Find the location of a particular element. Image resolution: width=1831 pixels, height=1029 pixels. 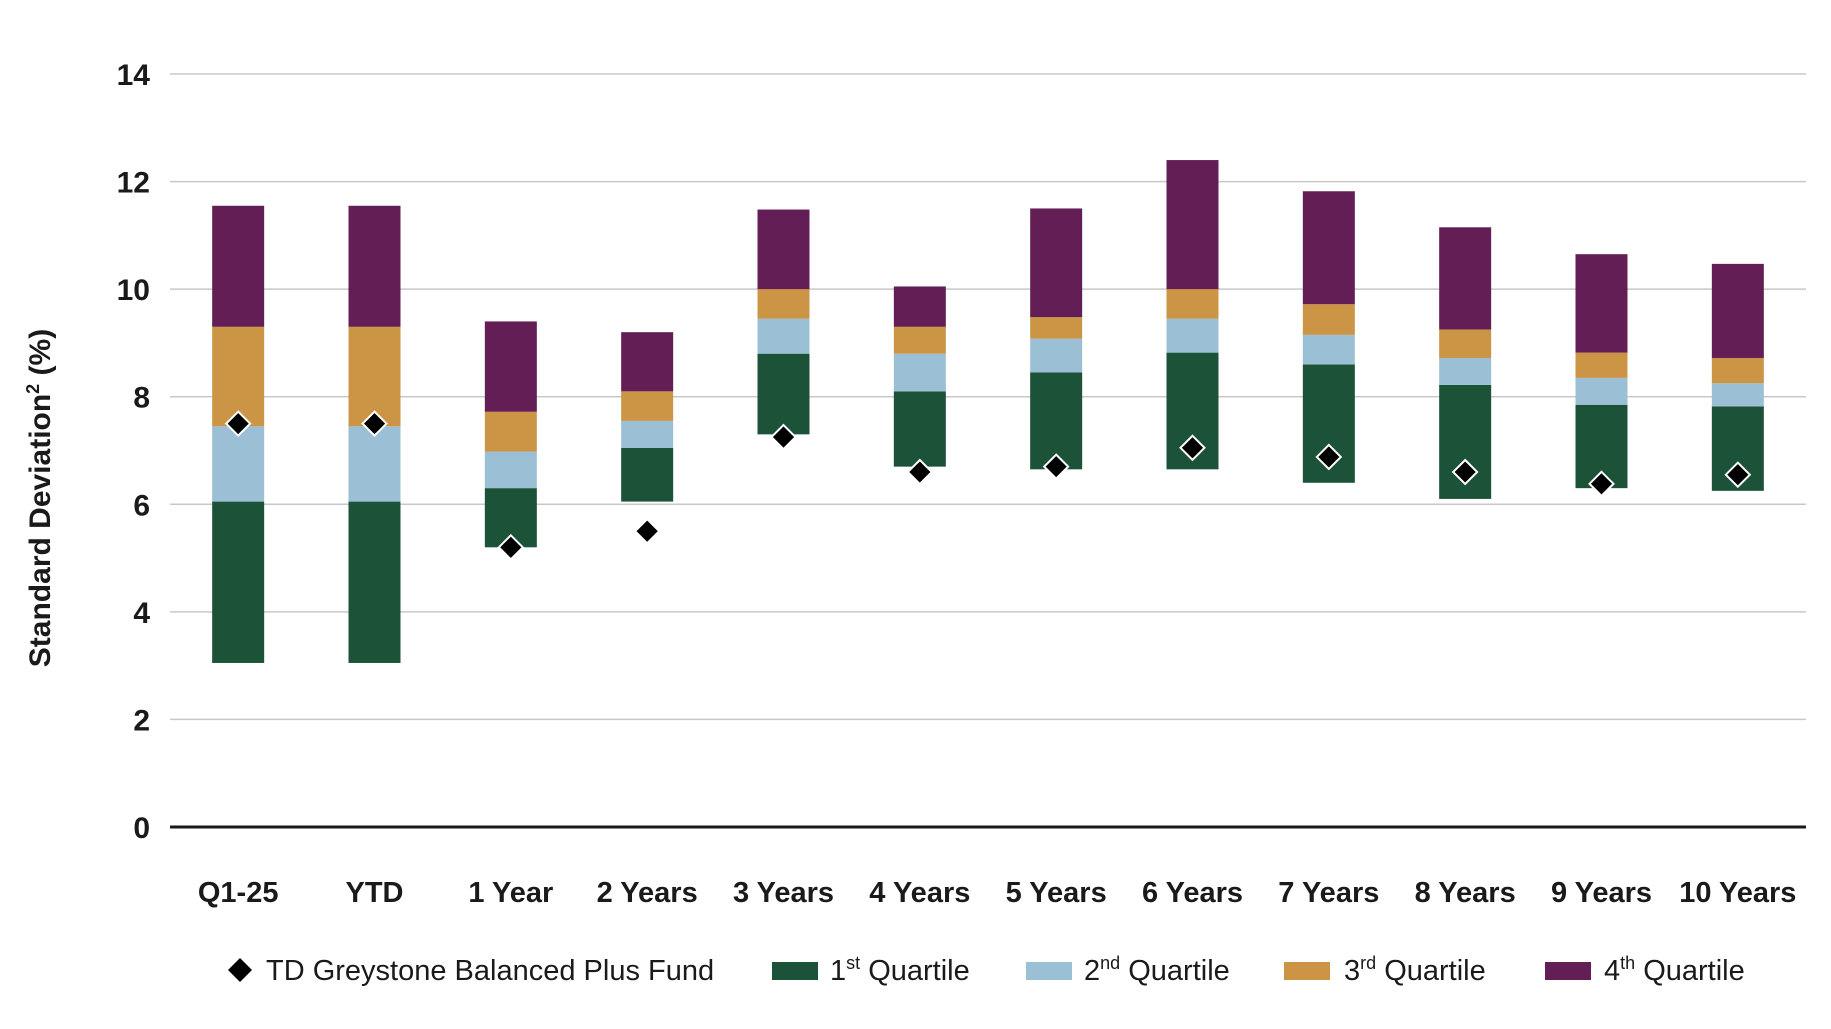

legend-item-q4: 4th Quartile is located at coordinates (1645, 970).